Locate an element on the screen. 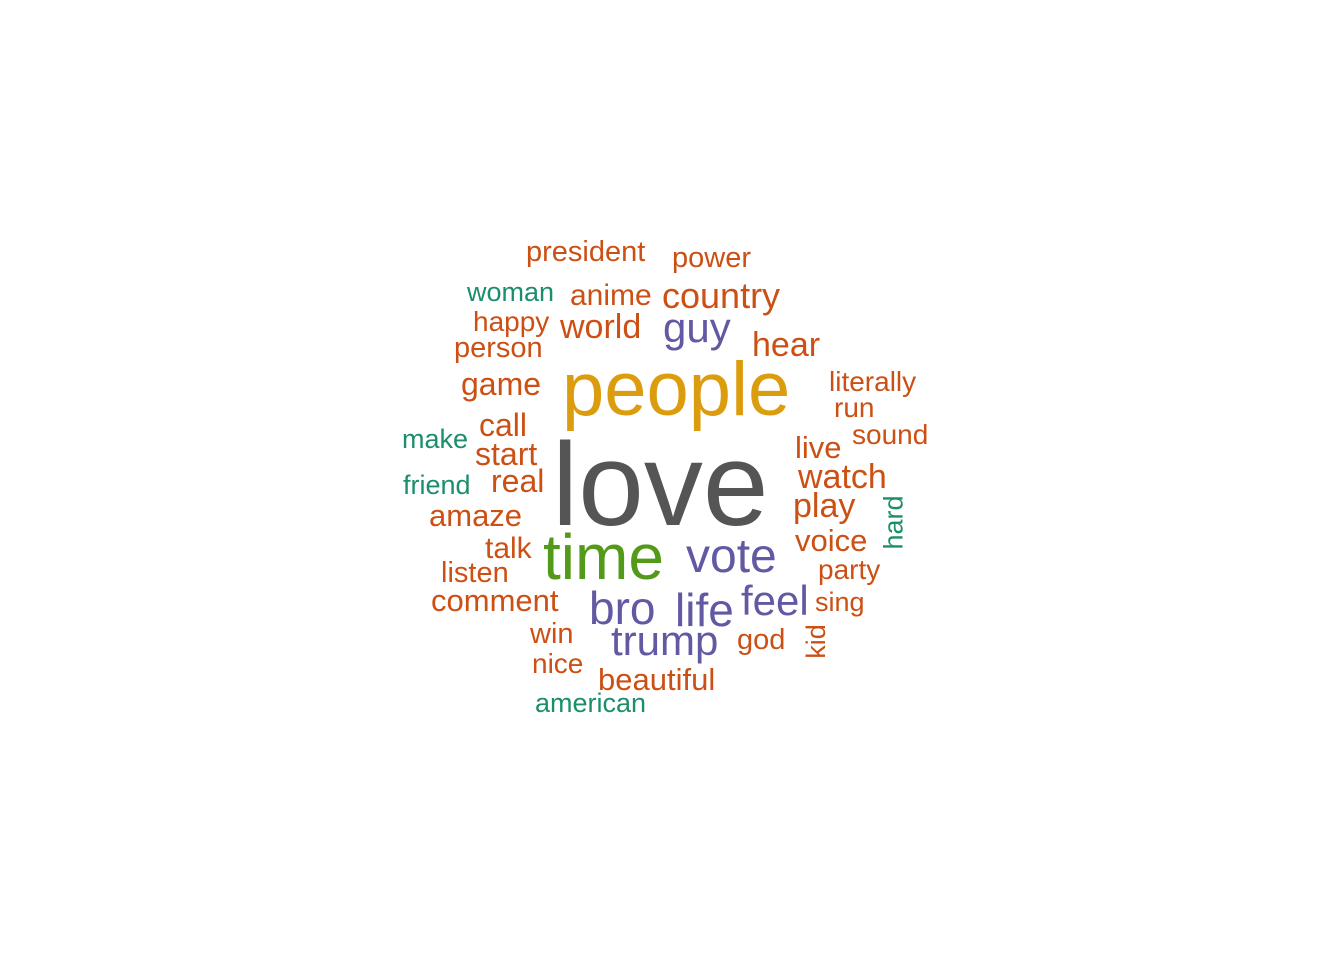  word-comment: comment is located at coordinates (495, 600).